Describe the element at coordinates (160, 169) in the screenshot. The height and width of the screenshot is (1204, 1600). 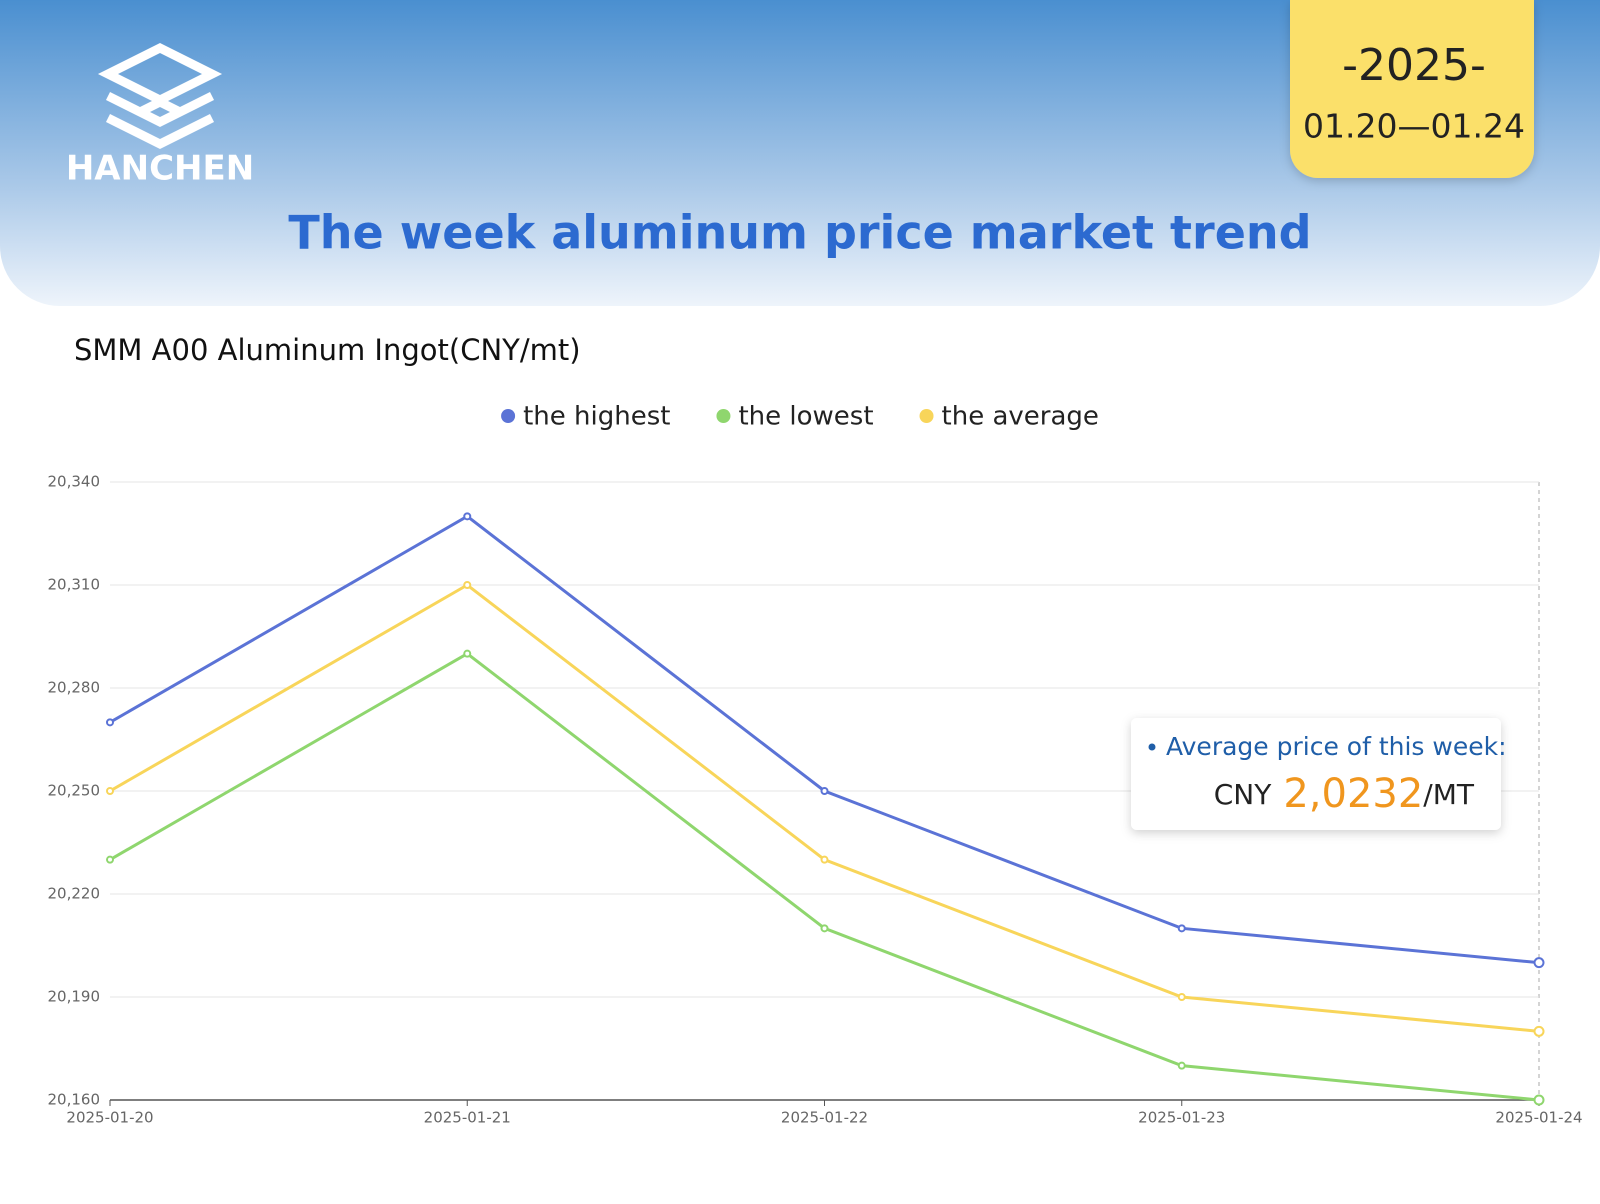
I see `logo-text: HANCHEN` at that location.